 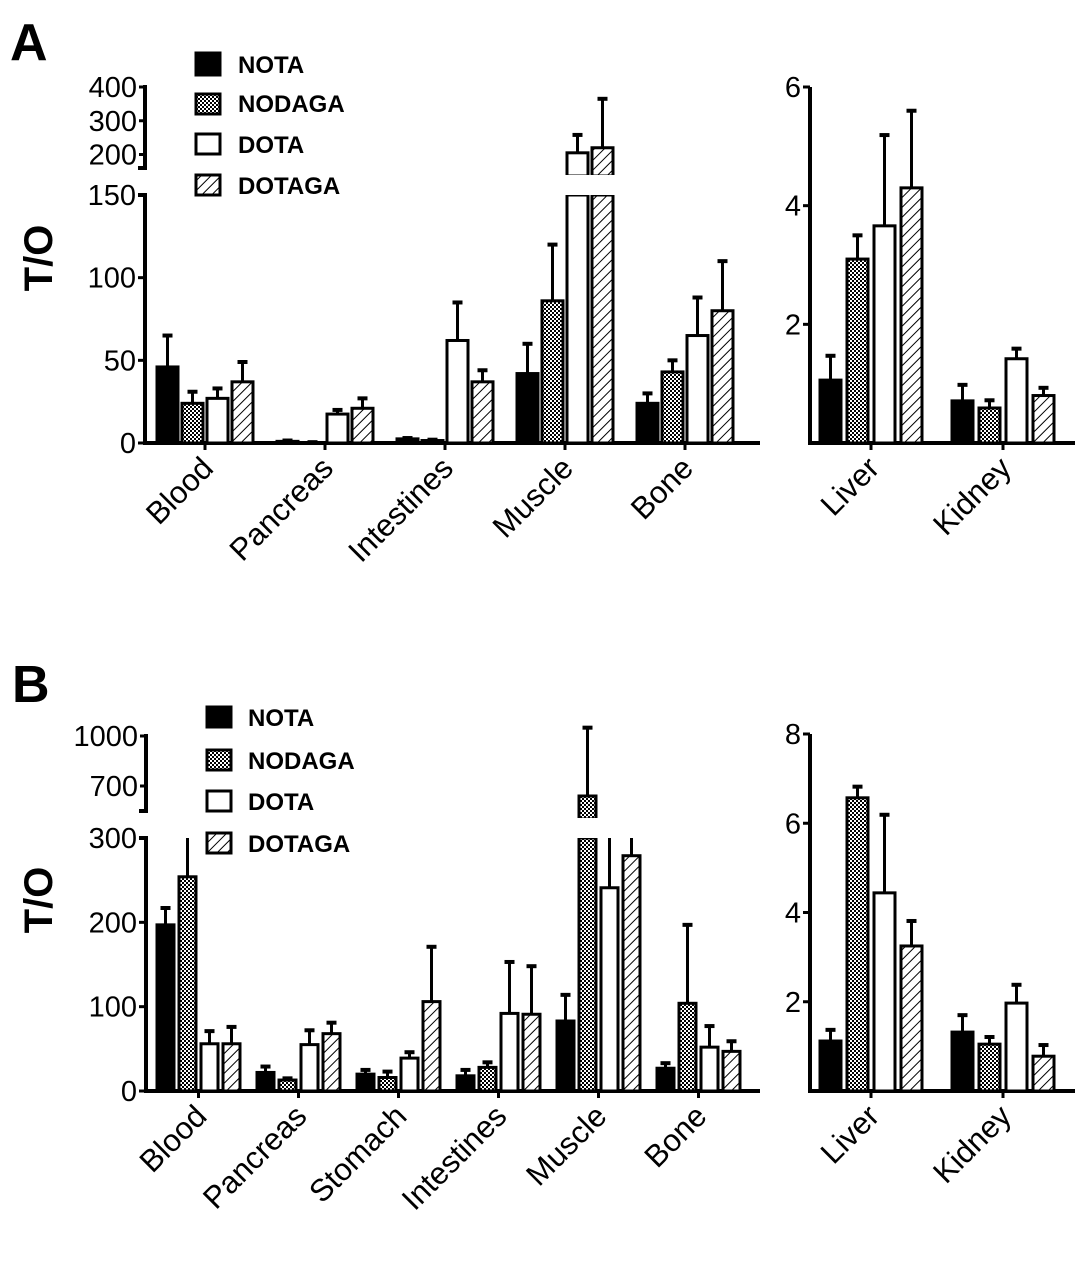 What do you see at coordinates (400, 509) in the screenshot?
I see `x-tick-label-intestines: Intestines` at bounding box center [400, 509].